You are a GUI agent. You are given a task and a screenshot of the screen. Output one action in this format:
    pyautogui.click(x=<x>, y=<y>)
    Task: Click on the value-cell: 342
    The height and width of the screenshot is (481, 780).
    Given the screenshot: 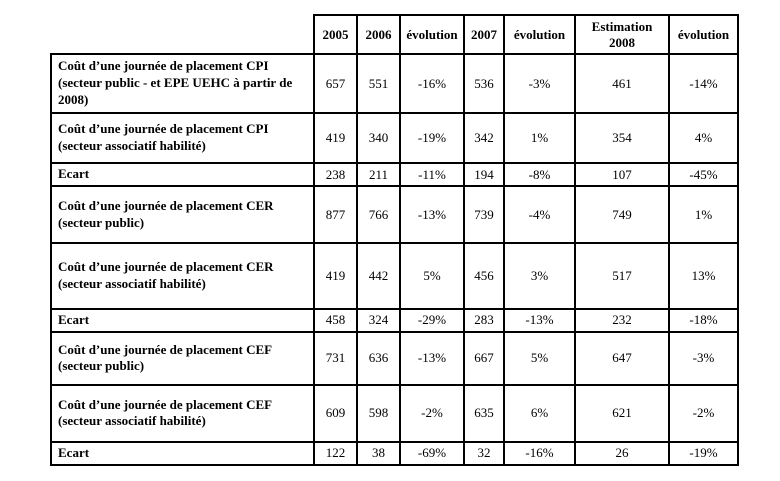 What is the action you would take?
    pyautogui.click(x=484, y=138)
    